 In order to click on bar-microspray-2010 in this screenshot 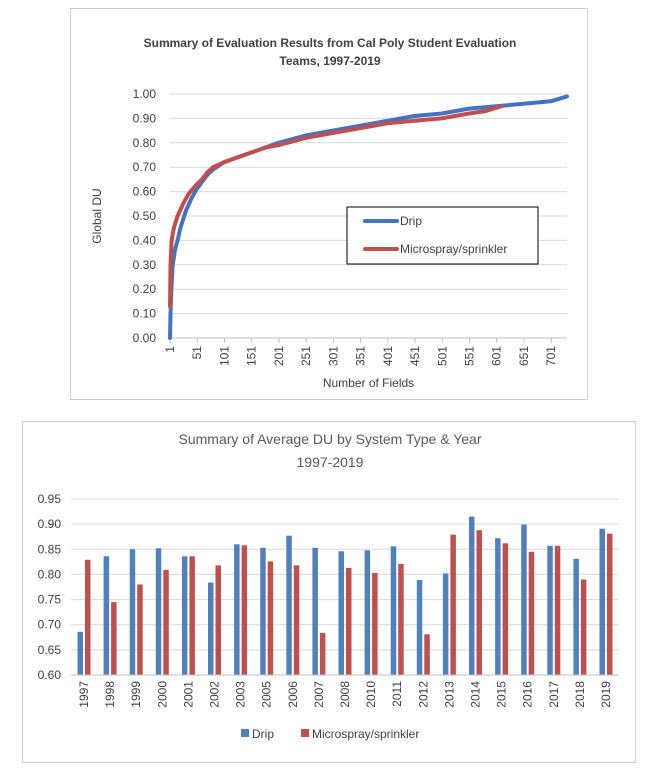, I will do `click(375, 623)`.